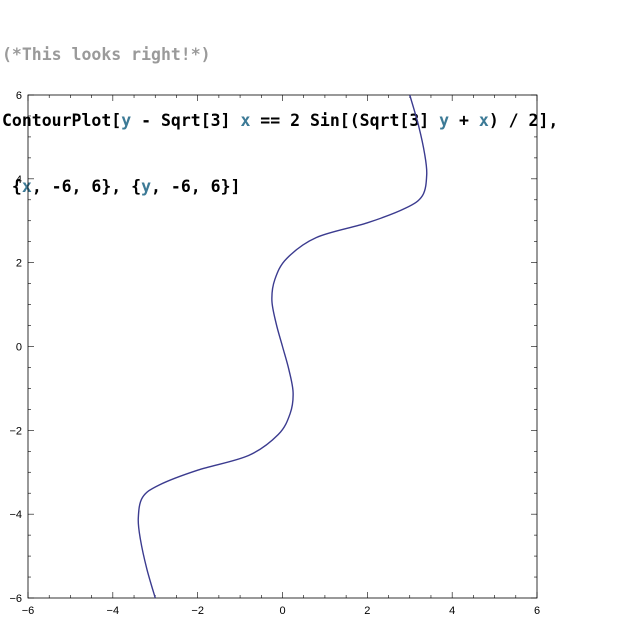 The width and height of the screenshot is (625, 627). Describe the element at coordinates (19, 180) in the screenshot. I see `y-tick-label: 4` at that location.